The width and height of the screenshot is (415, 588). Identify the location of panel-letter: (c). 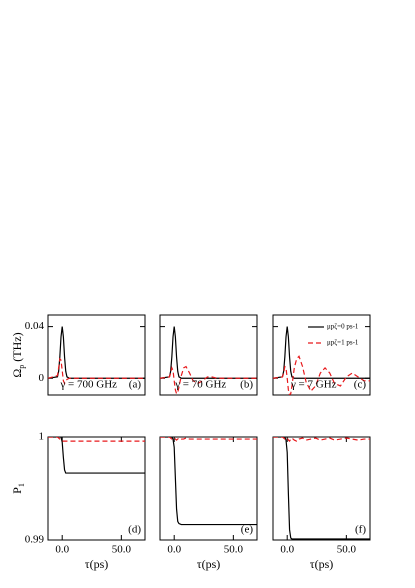
(360, 385).